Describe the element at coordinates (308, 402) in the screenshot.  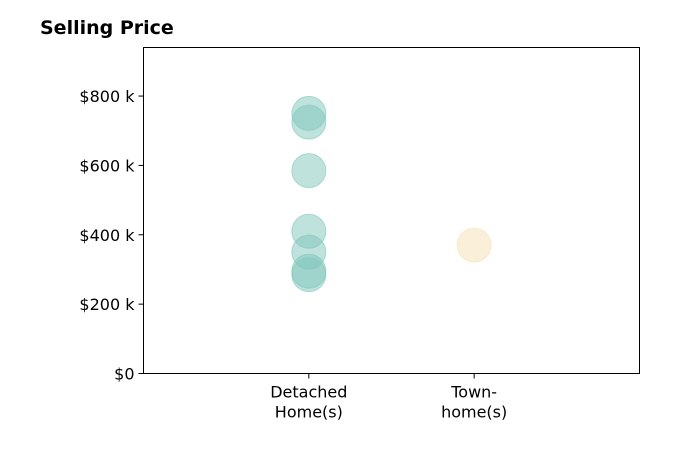
I see `x-tick-label: Detached Home(s)` at that location.